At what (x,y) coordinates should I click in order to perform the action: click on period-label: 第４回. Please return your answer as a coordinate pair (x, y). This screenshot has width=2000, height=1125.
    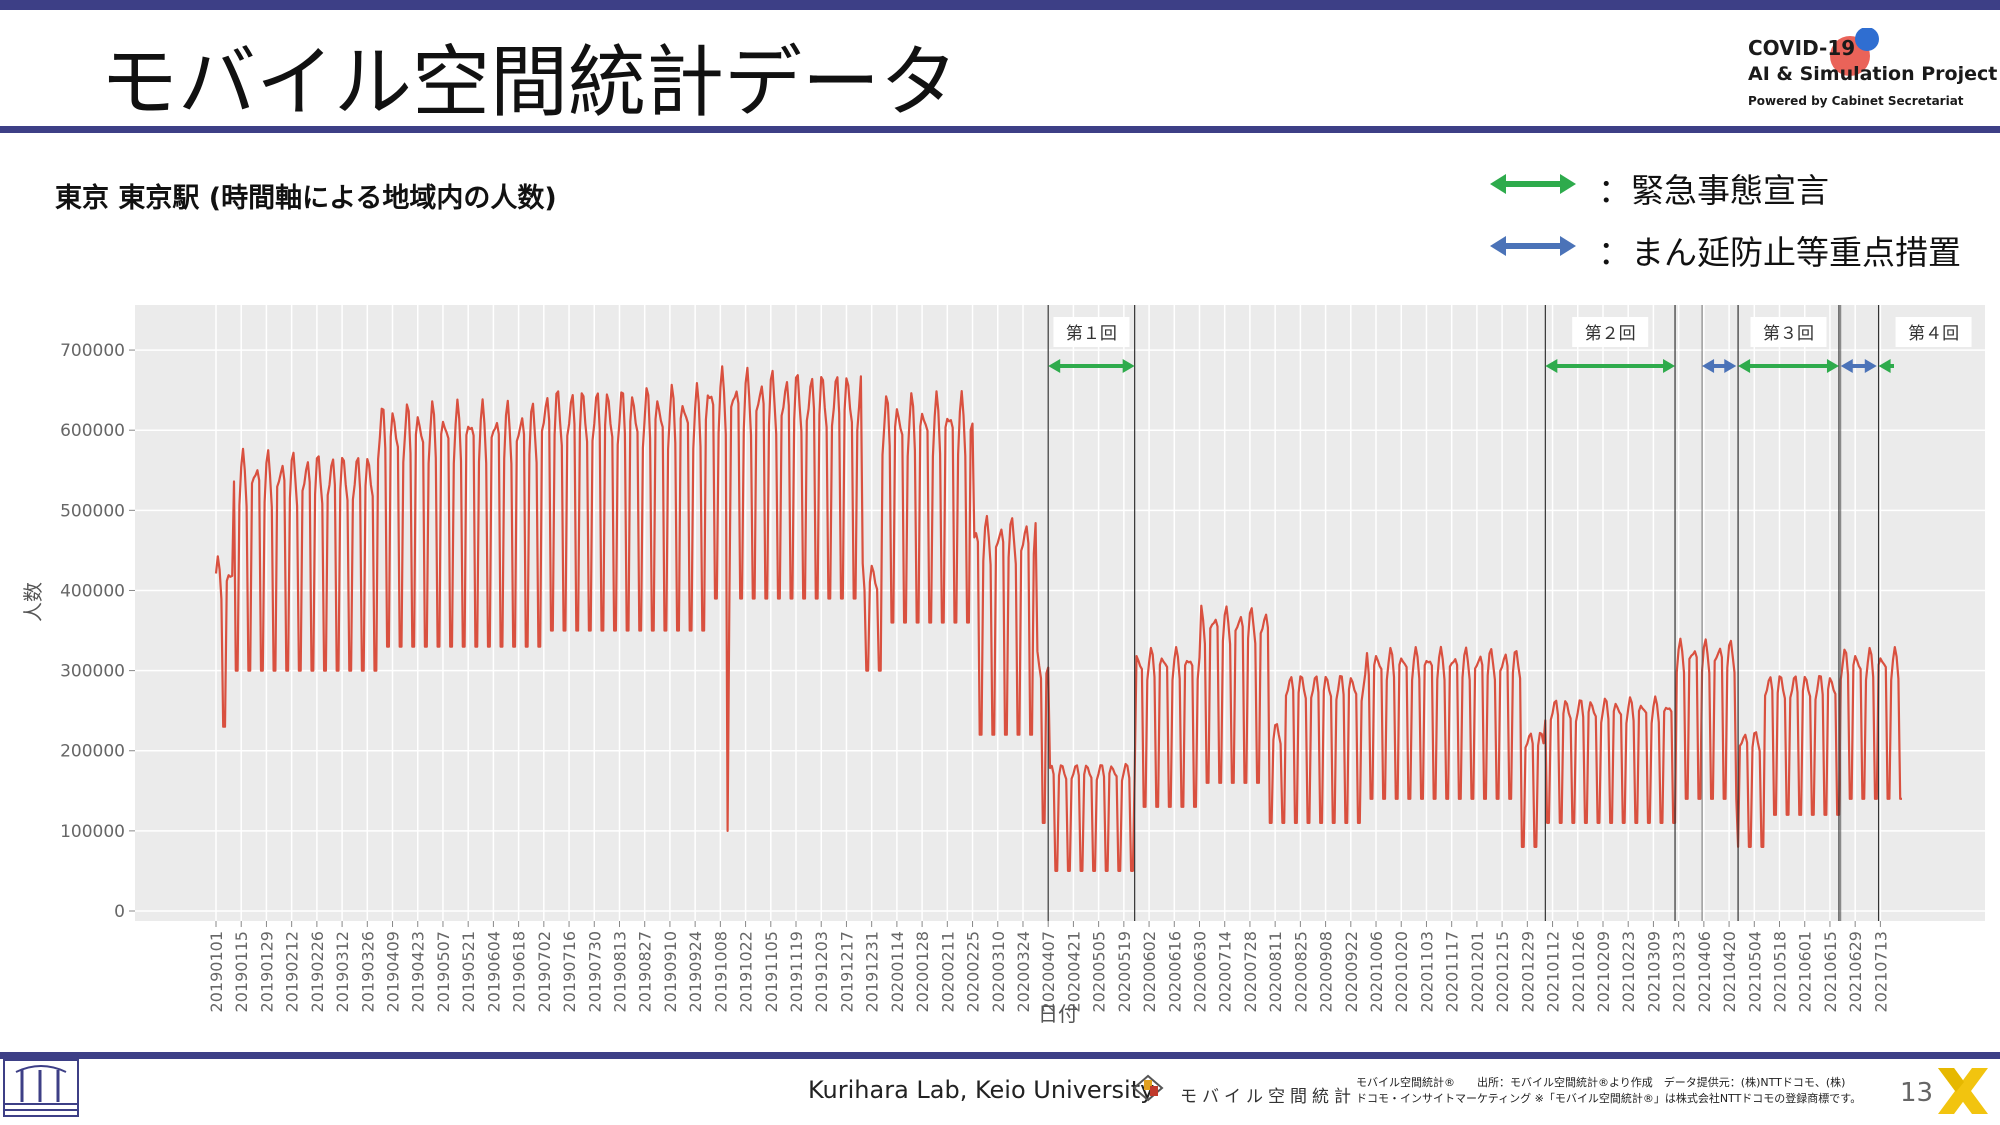
    Looking at the image, I should click on (1933, 334).